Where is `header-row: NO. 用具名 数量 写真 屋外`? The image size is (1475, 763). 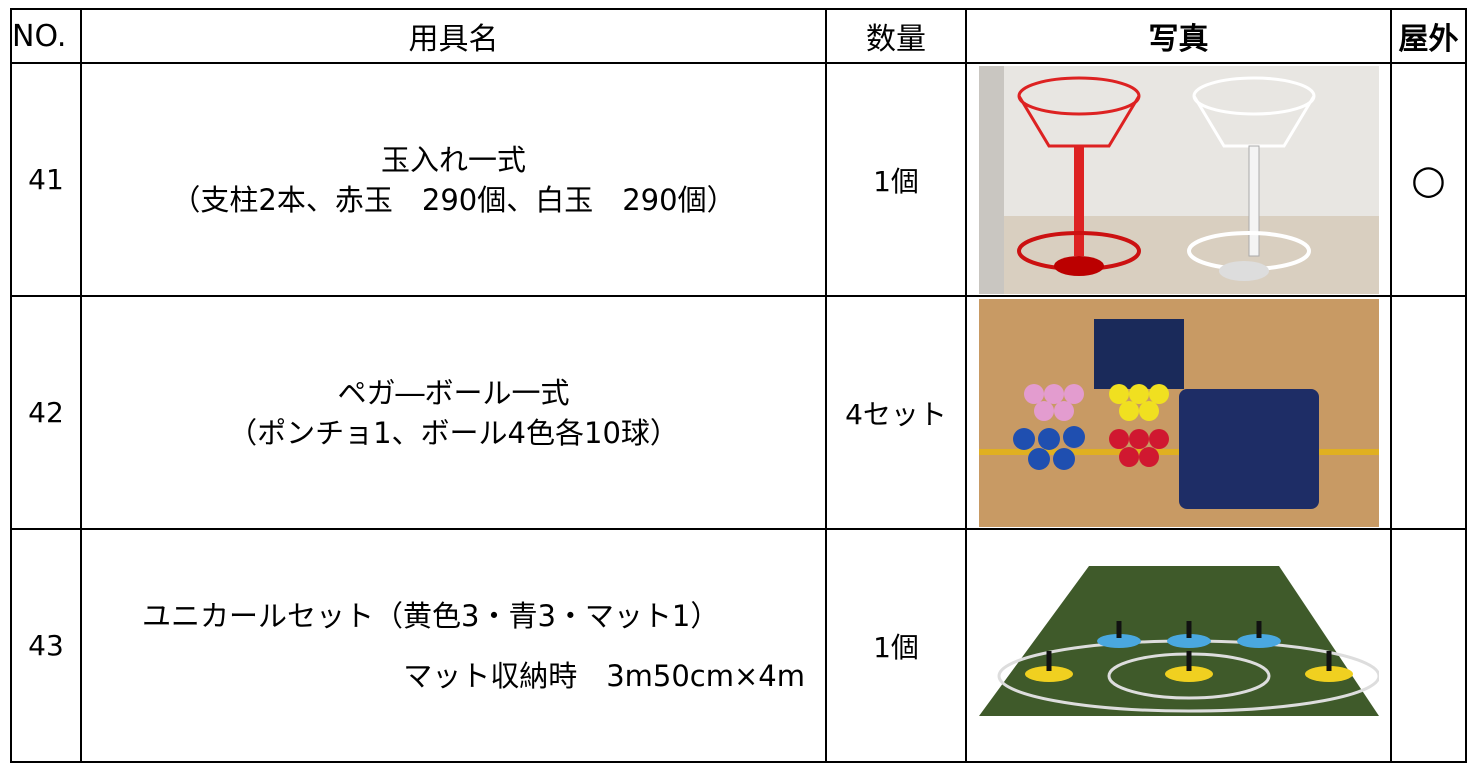
header-row: NO. 用具名 数量 写真 屋外 is located at coordinates (738, 36).